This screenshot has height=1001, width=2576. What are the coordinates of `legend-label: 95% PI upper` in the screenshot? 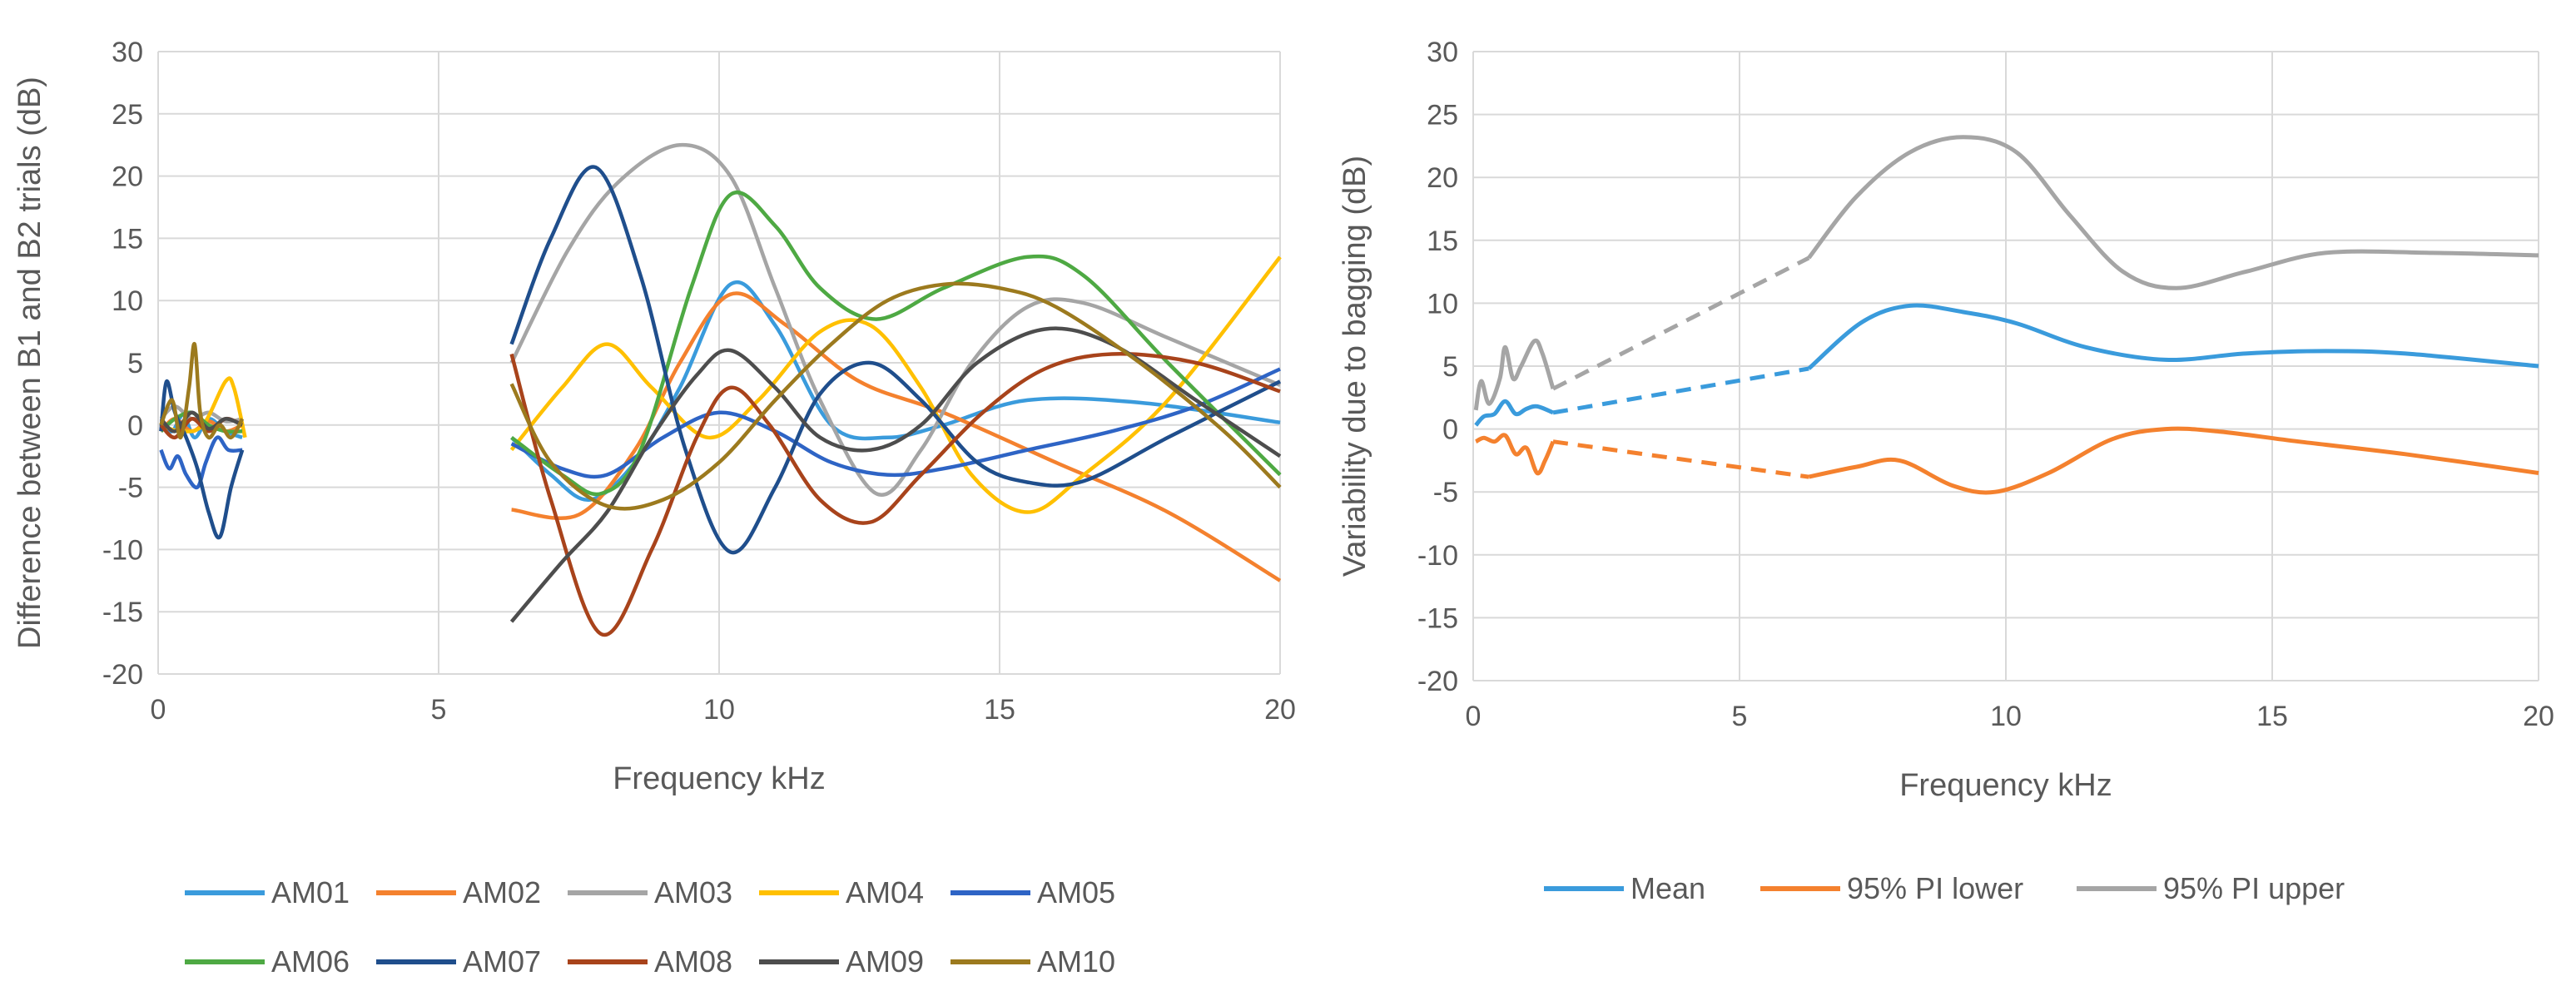 It's located at (2254, 888).